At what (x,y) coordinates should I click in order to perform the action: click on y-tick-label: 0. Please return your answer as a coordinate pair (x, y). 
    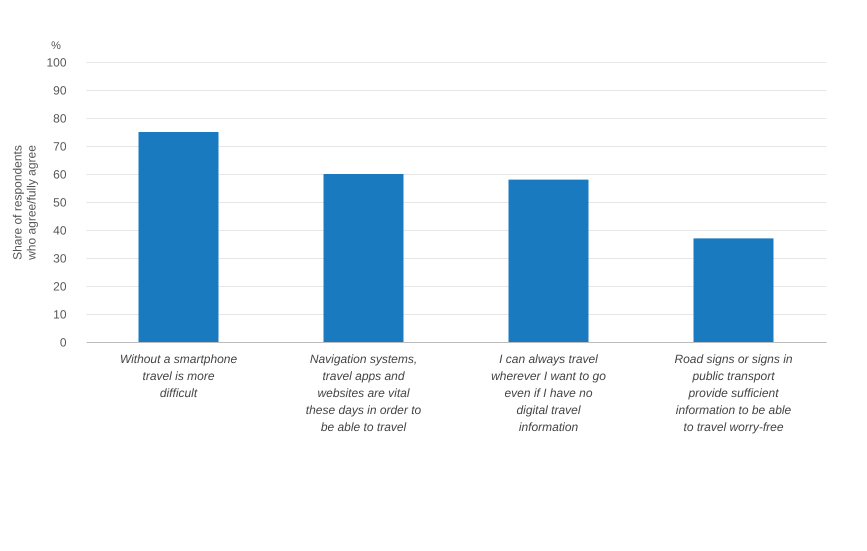
    Looking at the image, I should click on (63, 343).